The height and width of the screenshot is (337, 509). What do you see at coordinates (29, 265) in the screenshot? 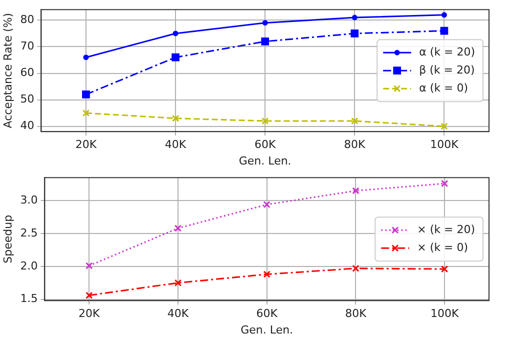
I see `y-tick-label: 2.0` at bounding box center [29, 265].